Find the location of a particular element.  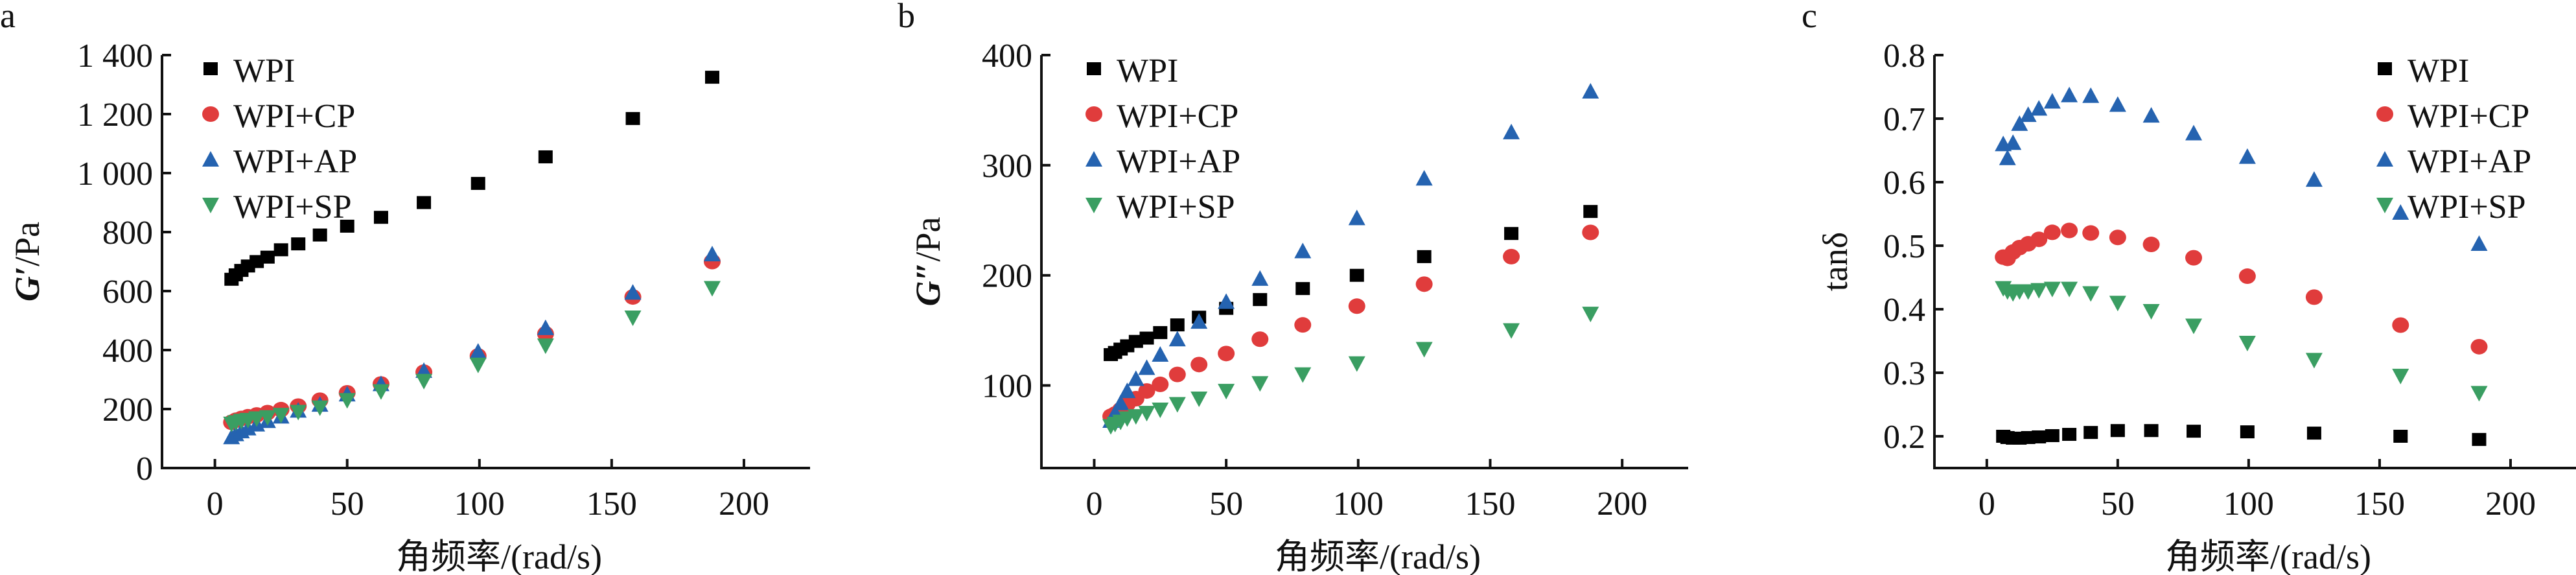

panel-letter: c is located at coordinates (1810, 17).